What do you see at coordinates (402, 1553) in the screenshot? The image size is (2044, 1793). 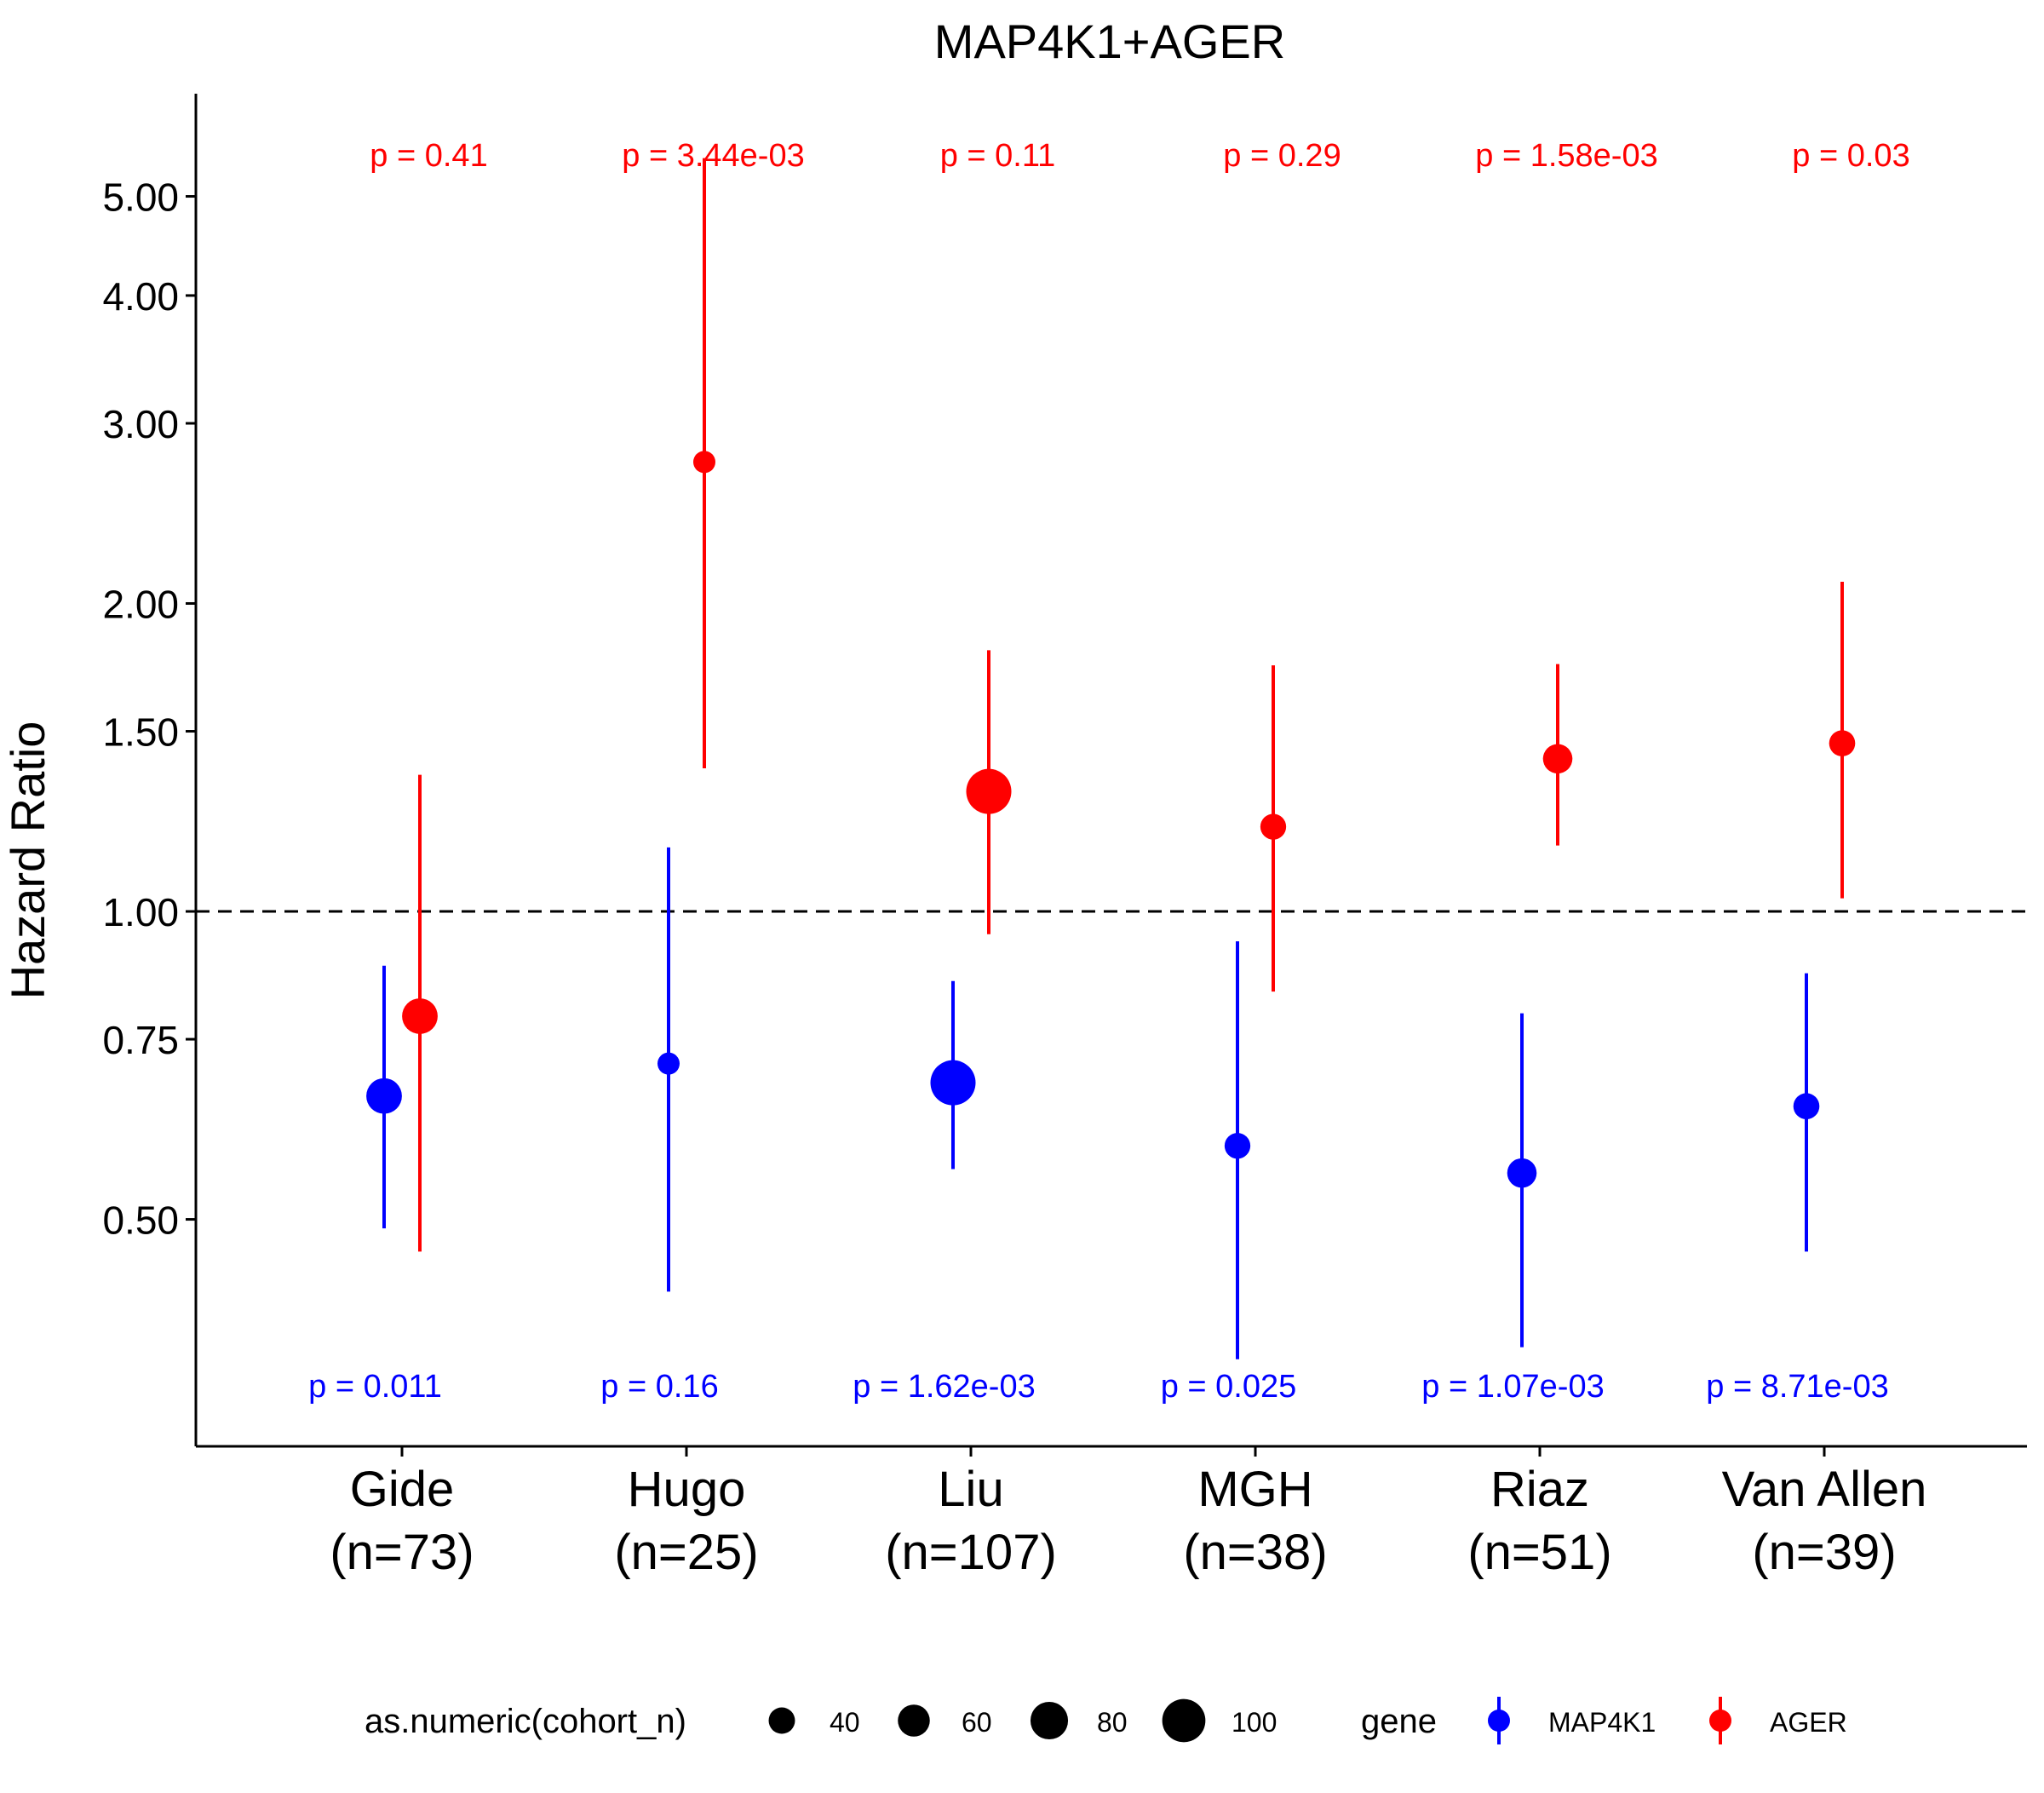 I see `x-tick-sublabel: (n=73)` at bounding box center [402, 1553].